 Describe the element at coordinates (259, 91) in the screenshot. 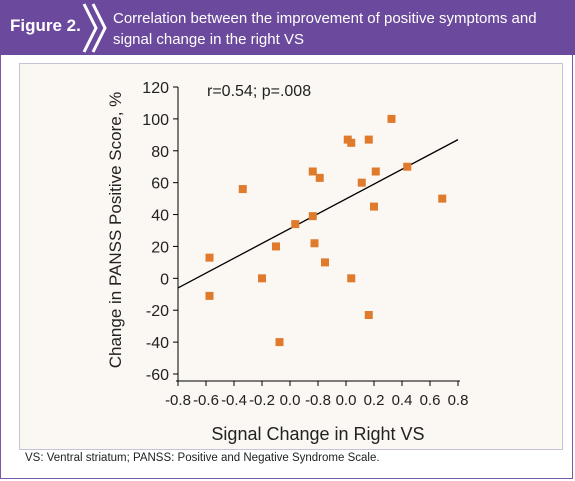

I see `correlation-annotation: r=0.54; p=.008` at that location.